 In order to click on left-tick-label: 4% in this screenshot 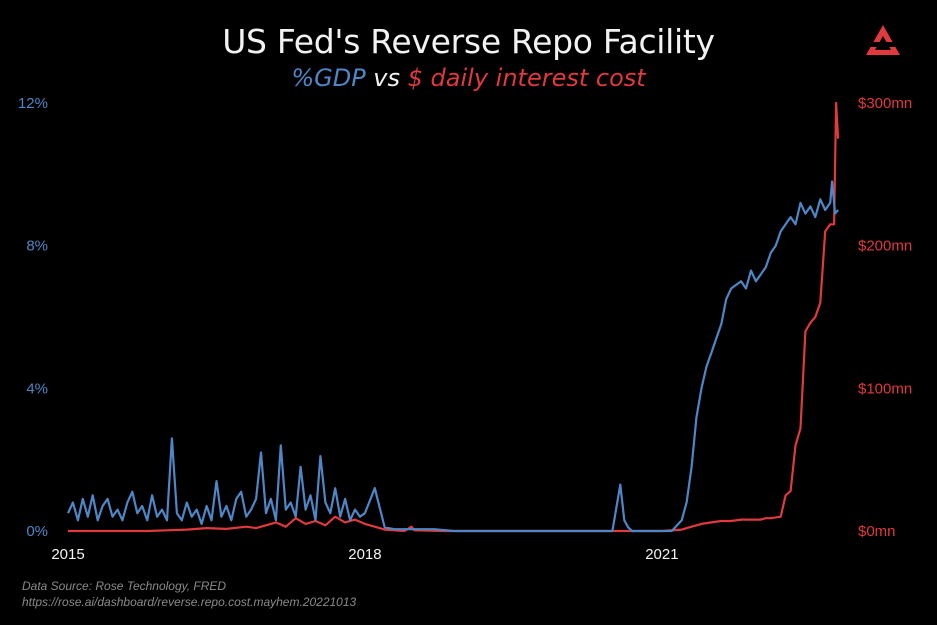, I will do `click(37, 388)`.